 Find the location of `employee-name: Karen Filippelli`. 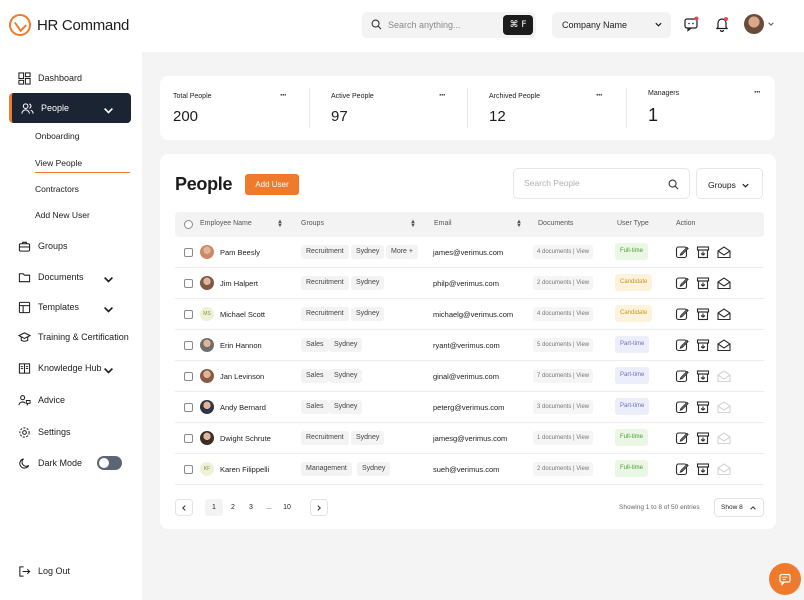

employee-name: Karen Filippelli is located at coordinates (245, 469).